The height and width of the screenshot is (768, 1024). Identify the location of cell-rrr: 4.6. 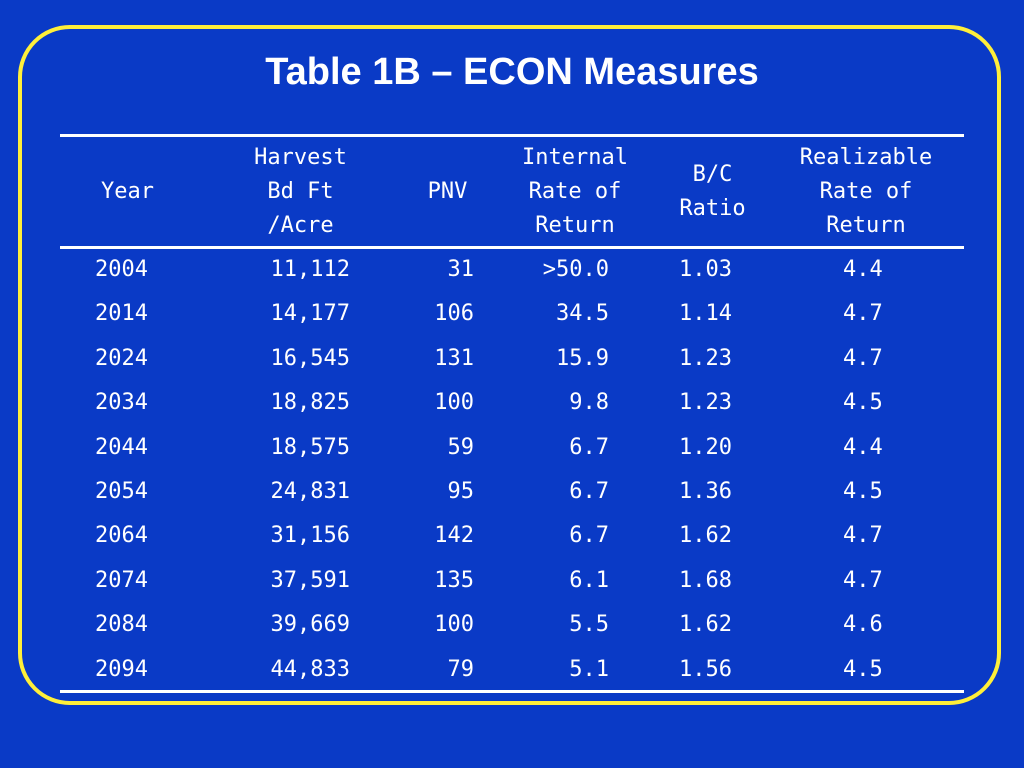
(863, 625).